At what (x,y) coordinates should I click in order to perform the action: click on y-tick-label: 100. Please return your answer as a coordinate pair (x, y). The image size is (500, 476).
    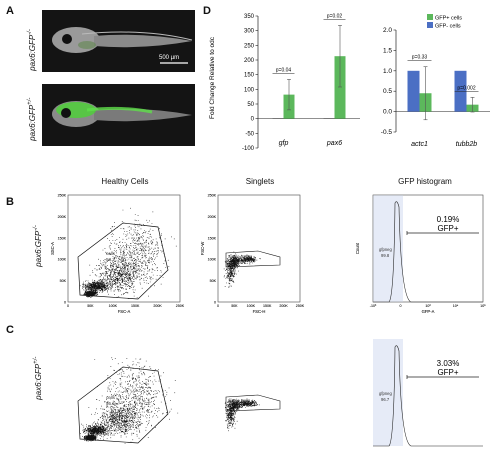
    Looking at the image, I should click on (249, 90).